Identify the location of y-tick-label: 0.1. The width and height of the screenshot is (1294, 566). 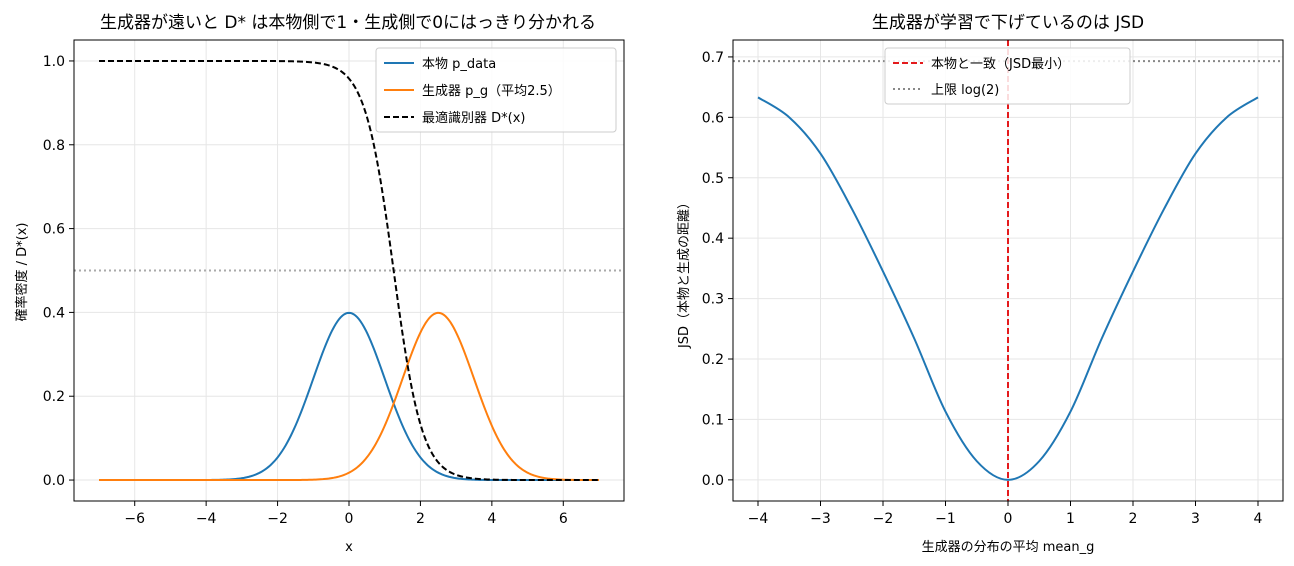
(713, 420).